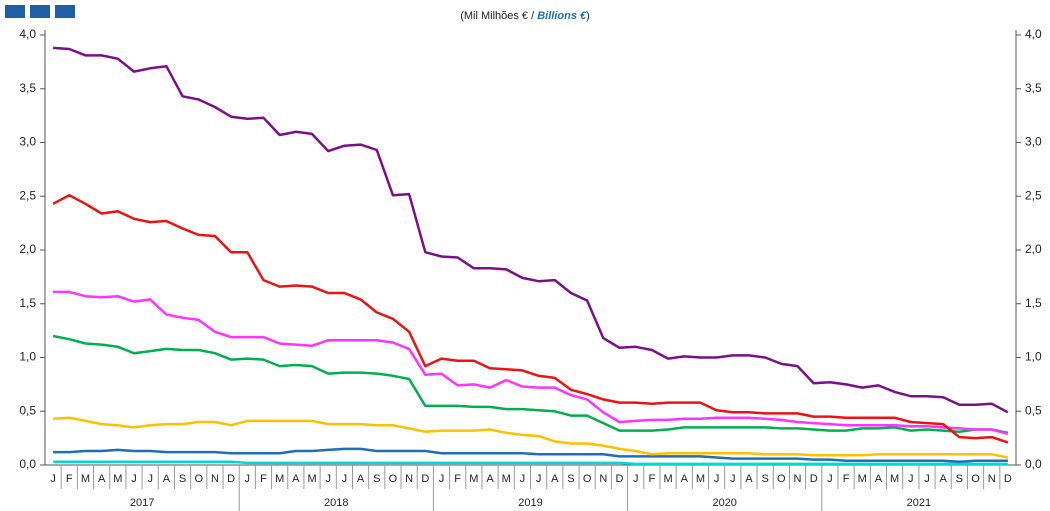  What do you see at coordinates (1033, 303) in the screenshot?
I see `y2-tick-label: 1,5` at bounding box center [1033, 303].